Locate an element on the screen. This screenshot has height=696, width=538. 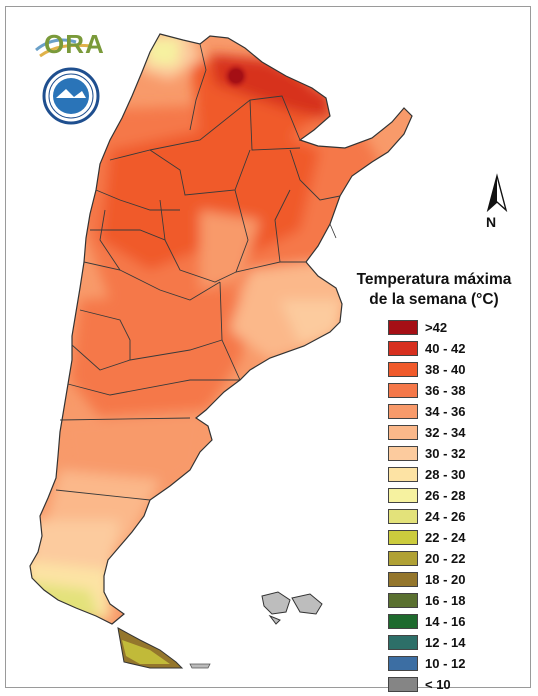
legend-label: 12 - 14 is located at coordinates (445, 642).